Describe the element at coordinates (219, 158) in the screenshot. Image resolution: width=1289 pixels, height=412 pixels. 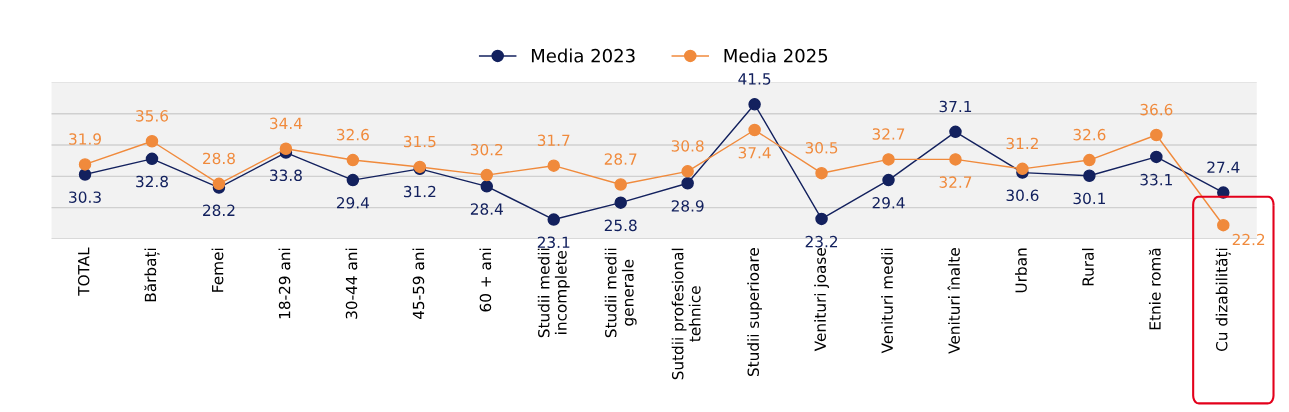
I see `data-label: 28.8` at that location.